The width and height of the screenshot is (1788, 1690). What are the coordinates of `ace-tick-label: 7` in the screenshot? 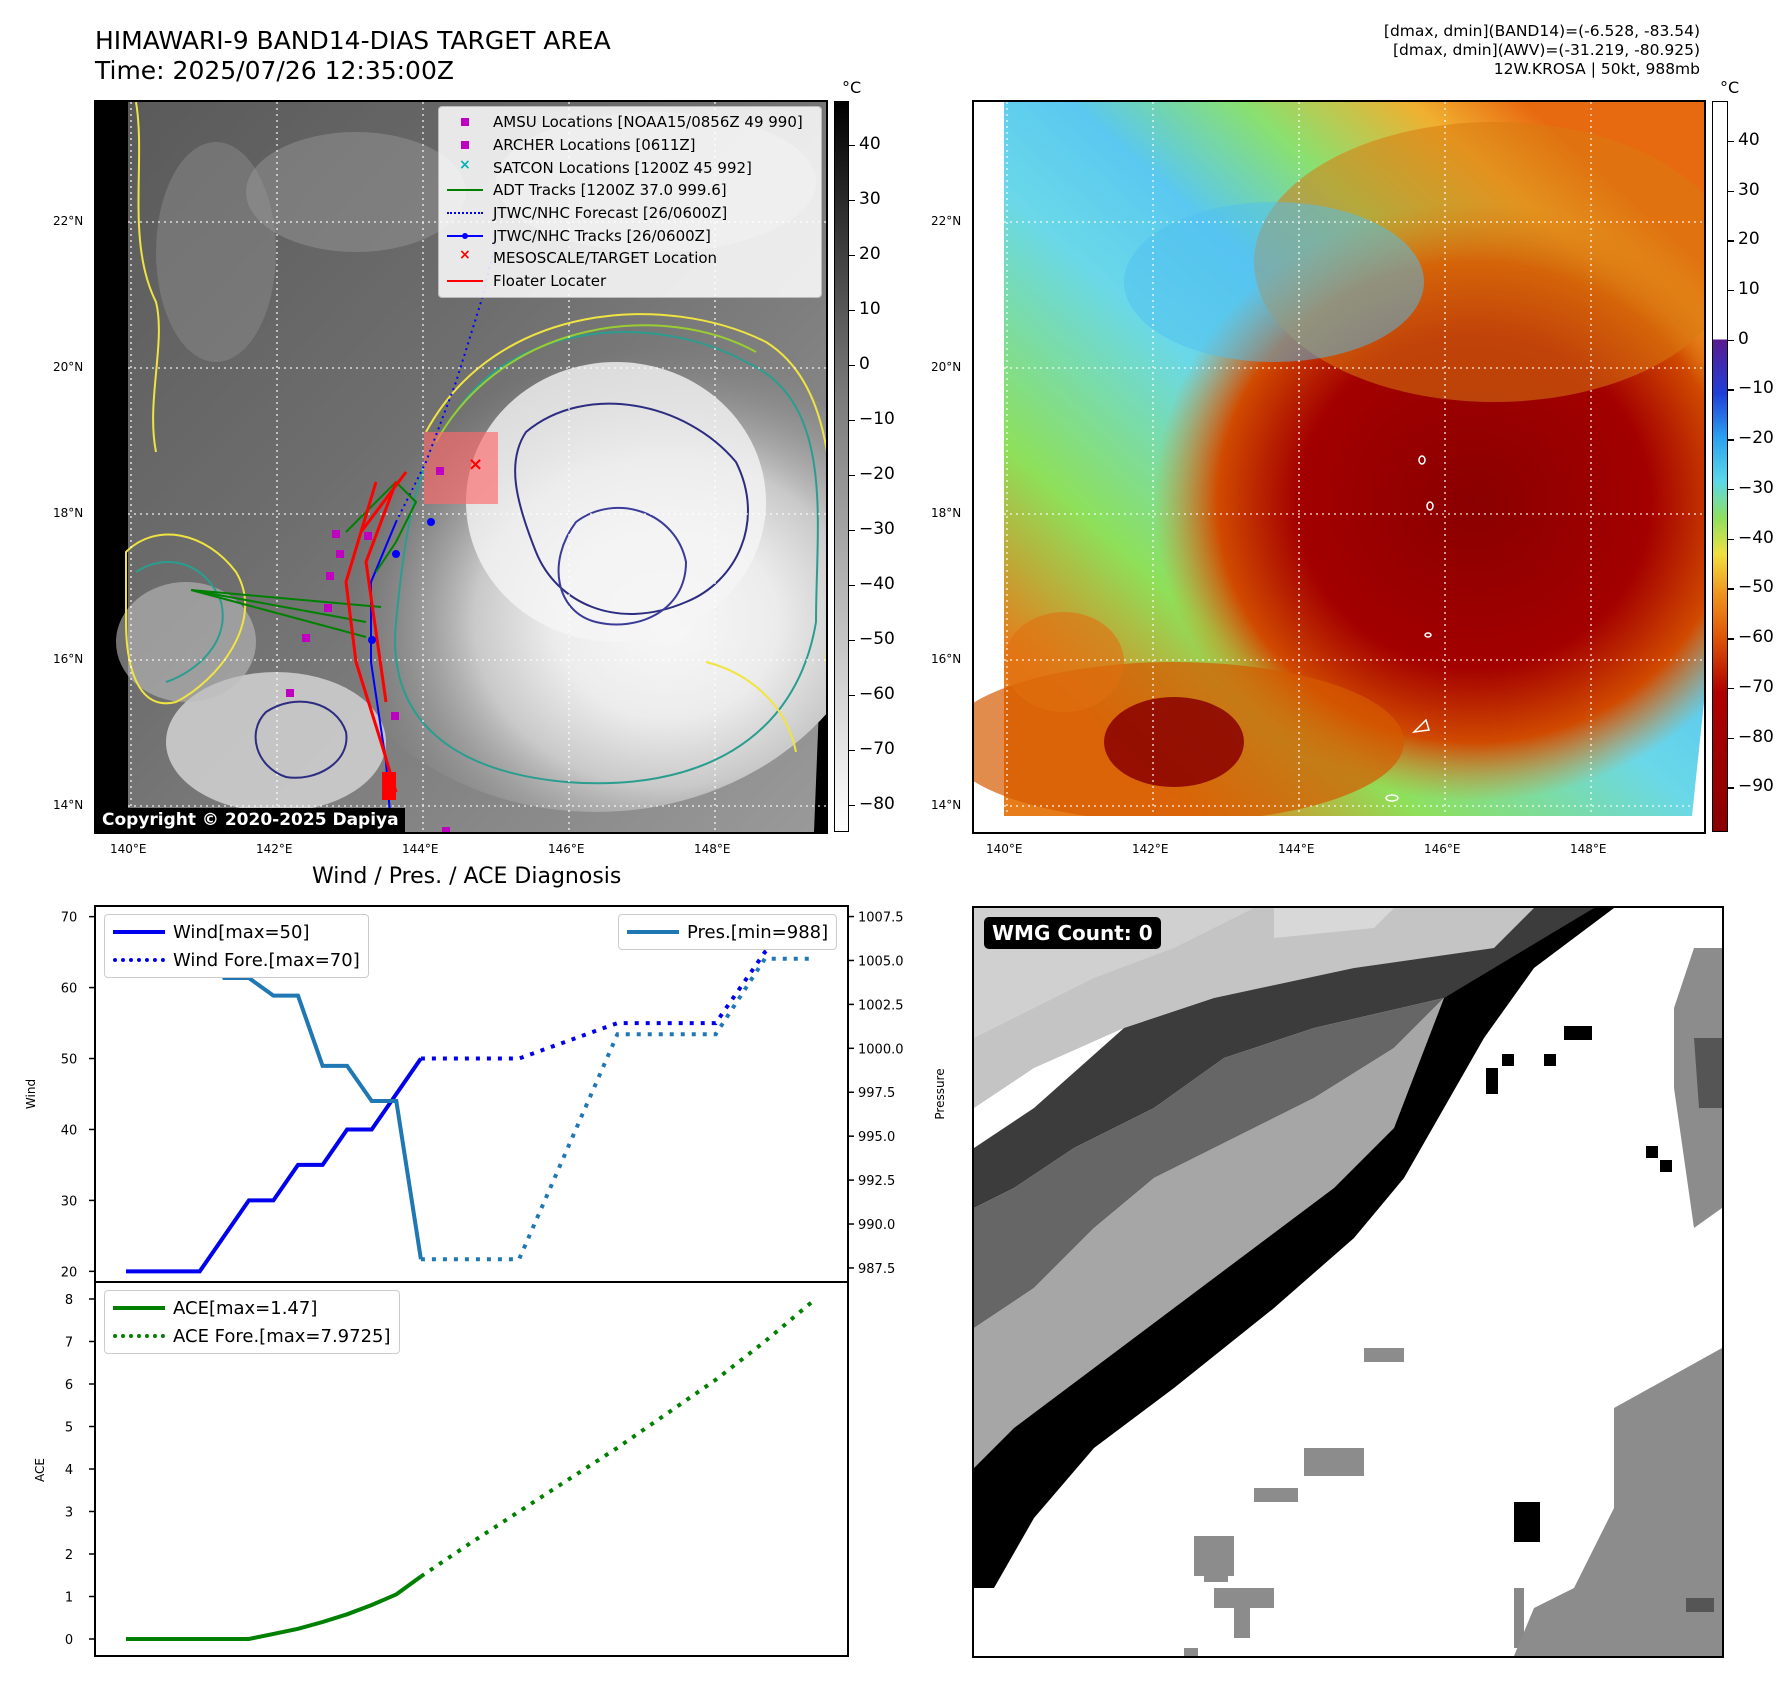 It's located at (69, 1343).